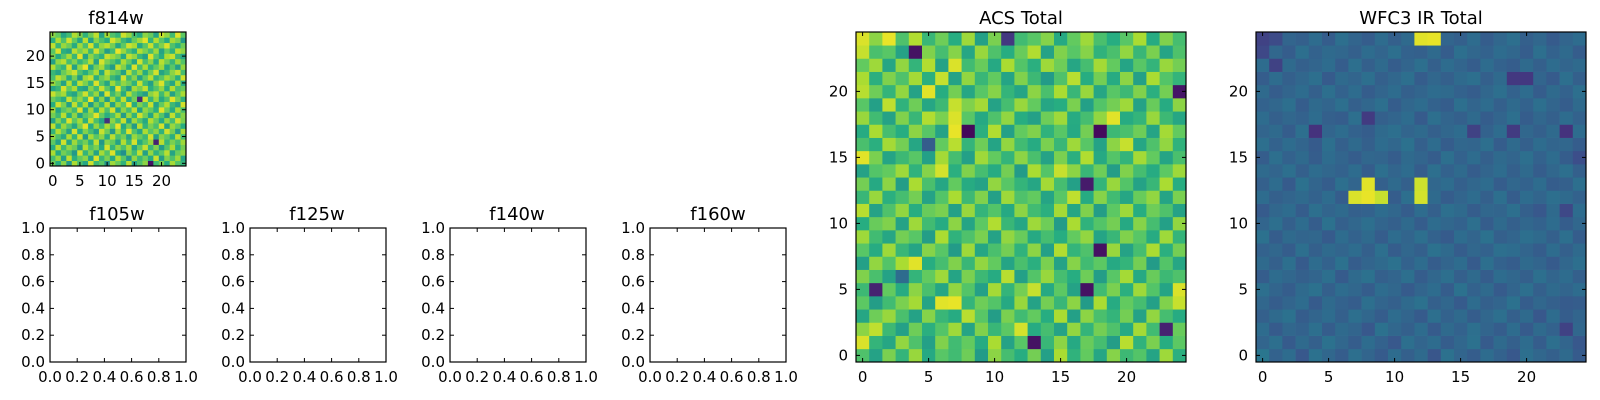  Describe the element at coordinates (559, 377) in the screenshot. I see `x-tick-label: 0.8` at that location.